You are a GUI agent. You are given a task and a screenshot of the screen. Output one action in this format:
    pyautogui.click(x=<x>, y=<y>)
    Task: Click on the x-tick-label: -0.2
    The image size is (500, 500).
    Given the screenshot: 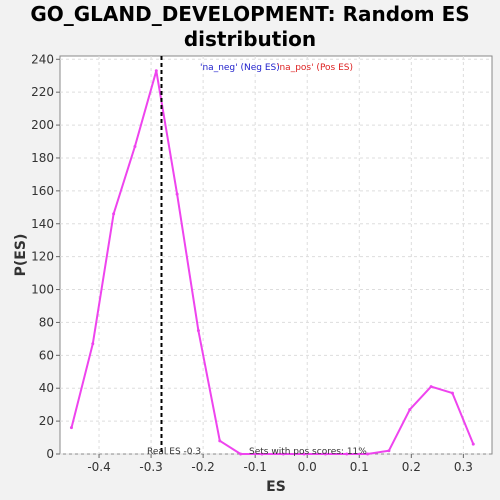 What is the action you would take?
    pyautogui.click(x=202, y=467)
    